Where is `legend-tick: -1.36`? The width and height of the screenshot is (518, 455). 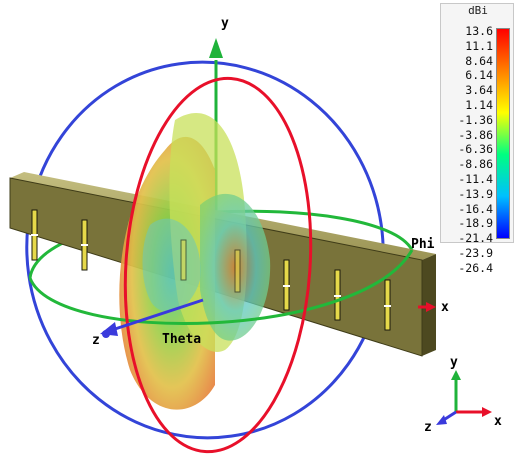
legend-tick: -1.36 is located at coordinates (475, 119).